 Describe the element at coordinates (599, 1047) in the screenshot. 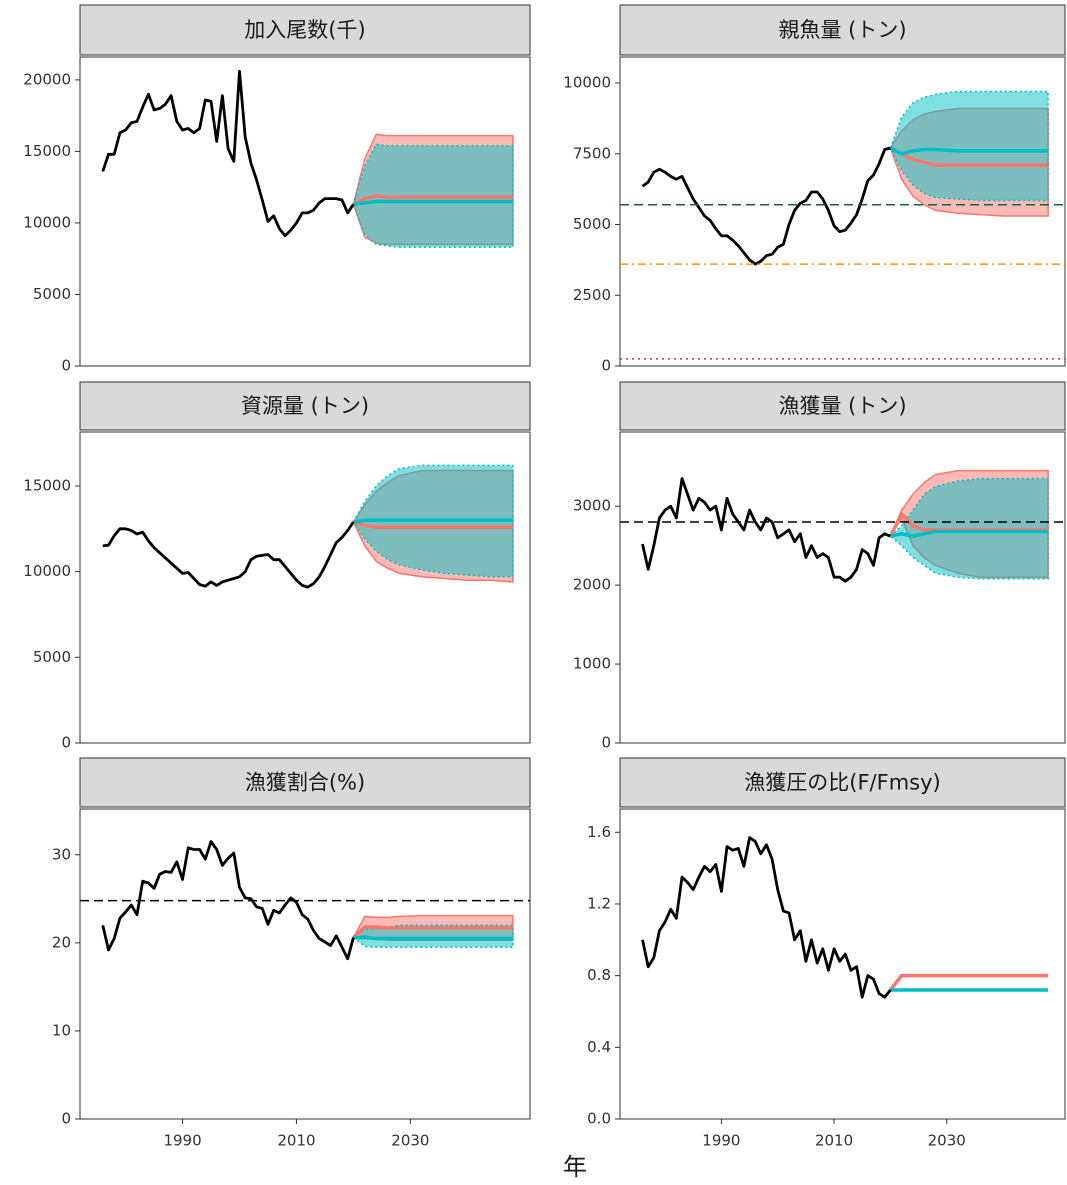

I see `y-tick-label: 0.4` at that location.